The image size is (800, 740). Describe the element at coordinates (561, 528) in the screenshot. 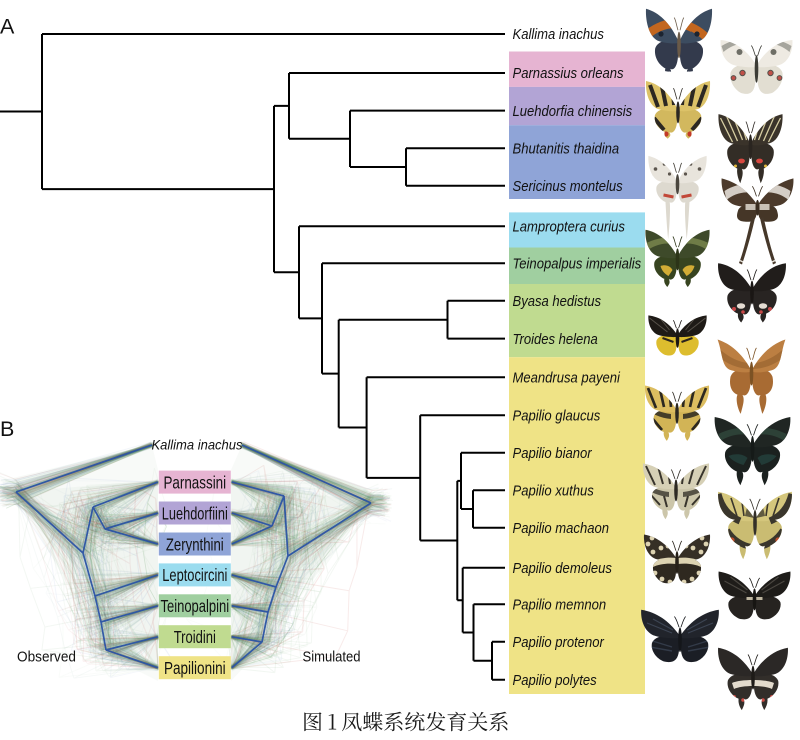

I see `svg-text: Papilio machaon` at that location.